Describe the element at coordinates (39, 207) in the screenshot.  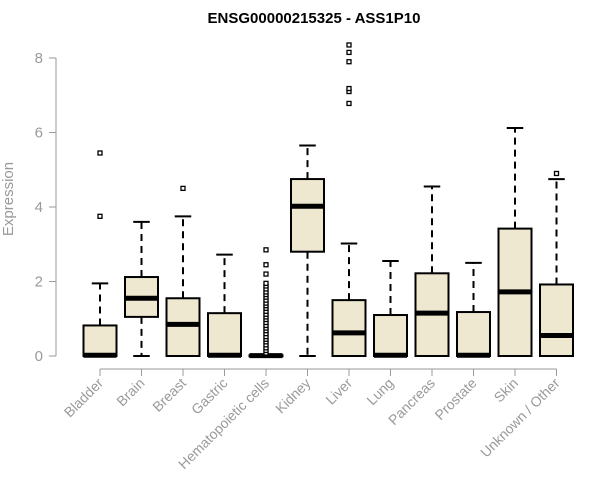
I see `y-tick-label: 4` at that location.